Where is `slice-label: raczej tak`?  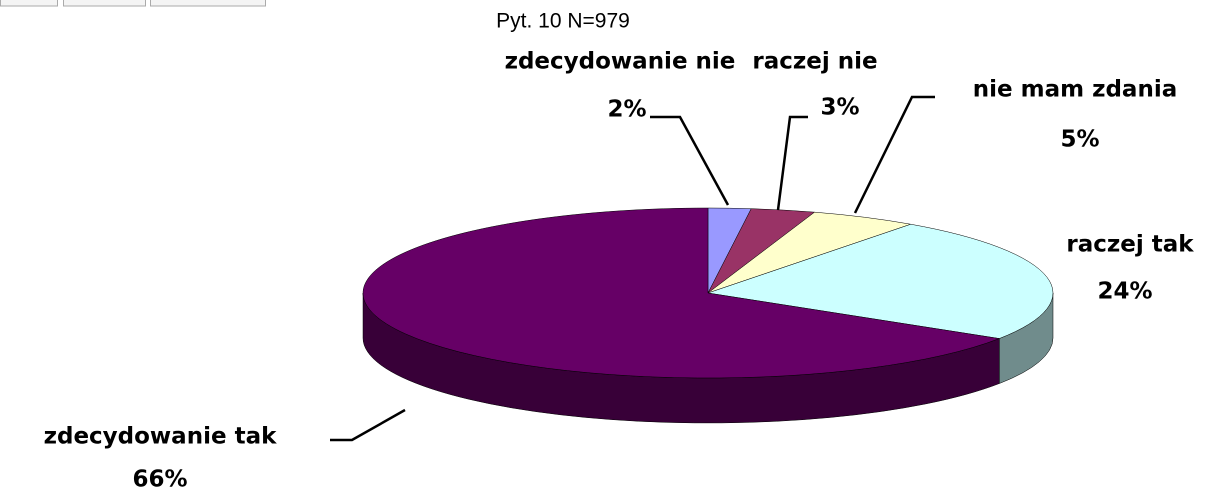 slice-label: raczej tak is located at coordinates (1130, 245).